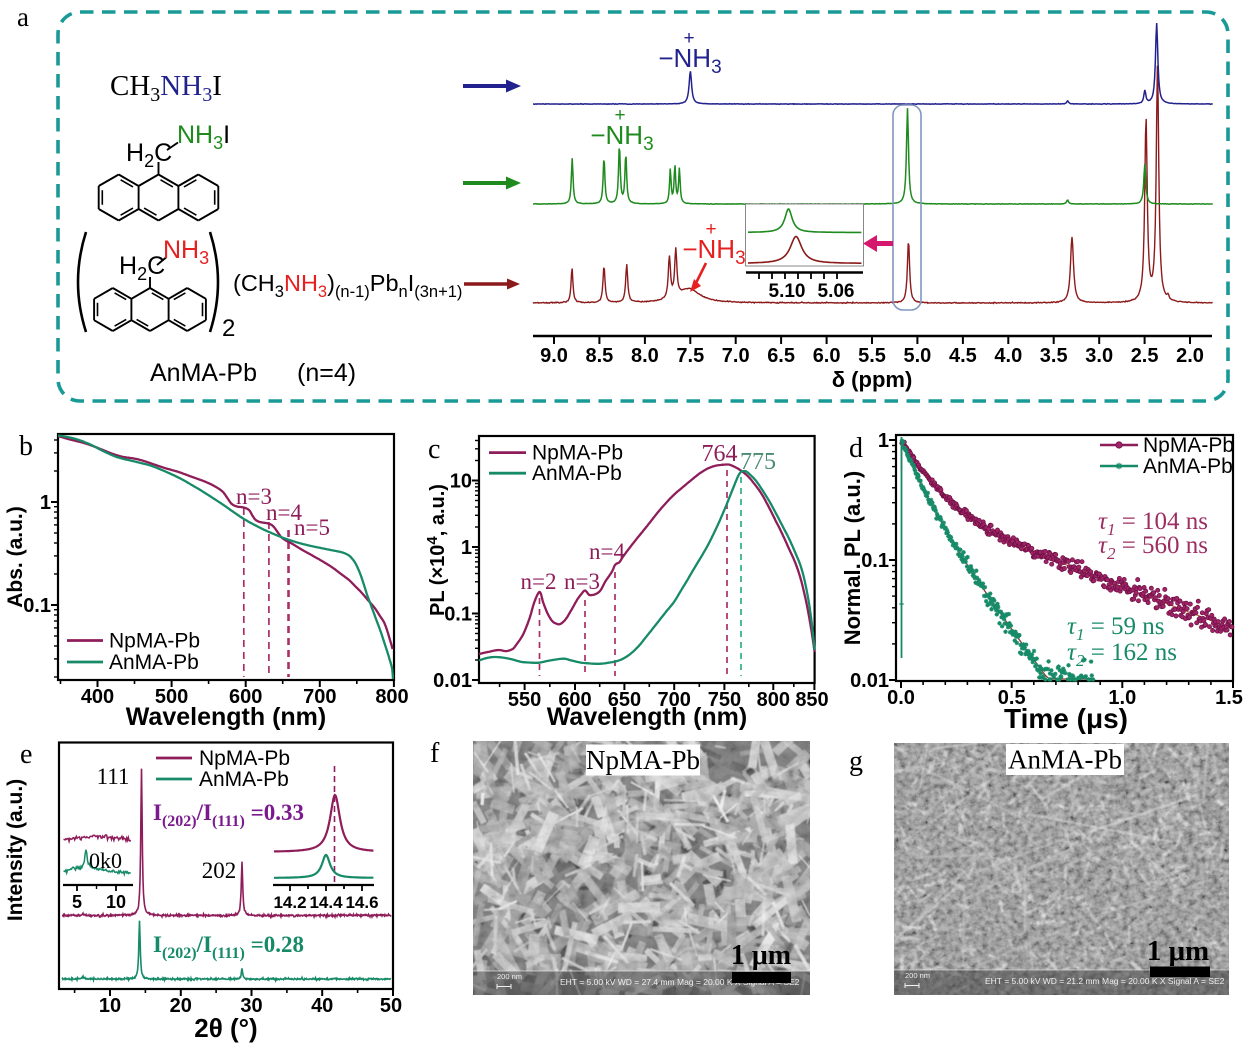 The width and height of the screenshot is (1252, 1052). Describe the element at coordinates (836, 291) in the screenshot. I see `svg-text: 5.06` at that location.